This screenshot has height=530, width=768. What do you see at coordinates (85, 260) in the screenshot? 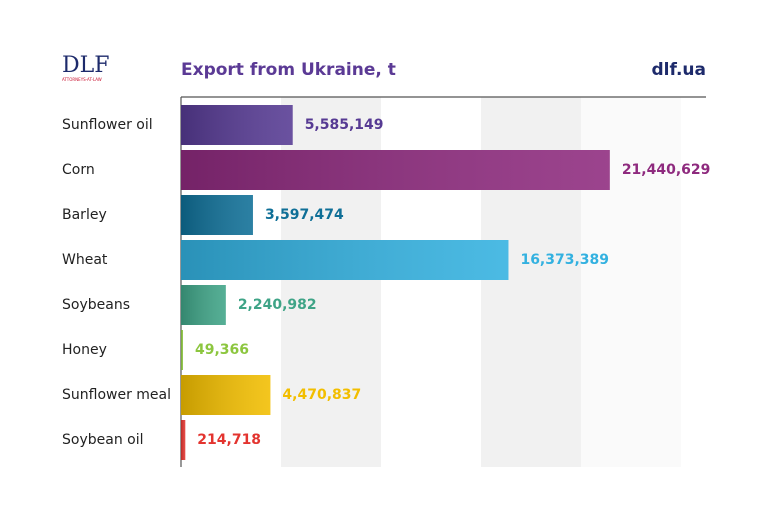
I see `category-label: Wheat` at bounding box center [85, 260].